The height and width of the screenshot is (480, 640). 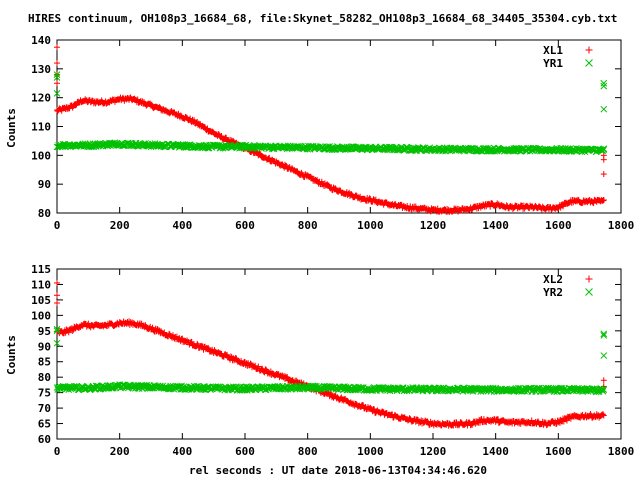 What do you see at coordinates (553, 50) in the screenshot?
I see `legend-label: XL1` at bounding box center [553, 50].